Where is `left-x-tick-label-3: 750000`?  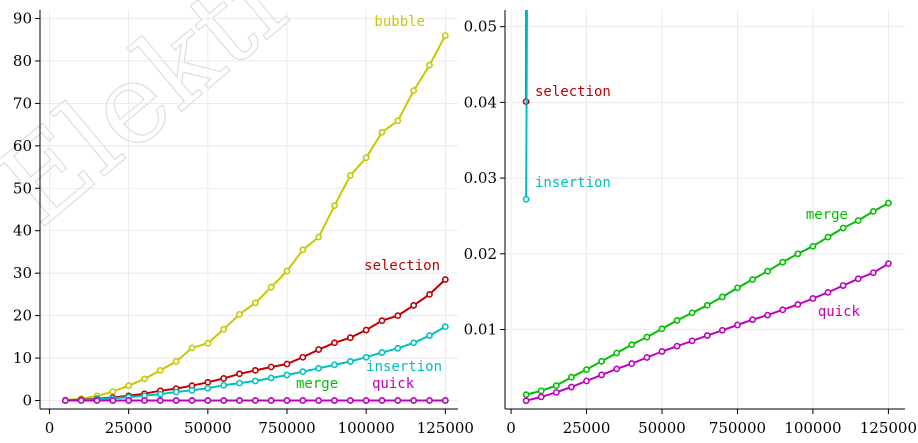
left-x-tick-label-3: 750000 is located at coordinates (286, 428).